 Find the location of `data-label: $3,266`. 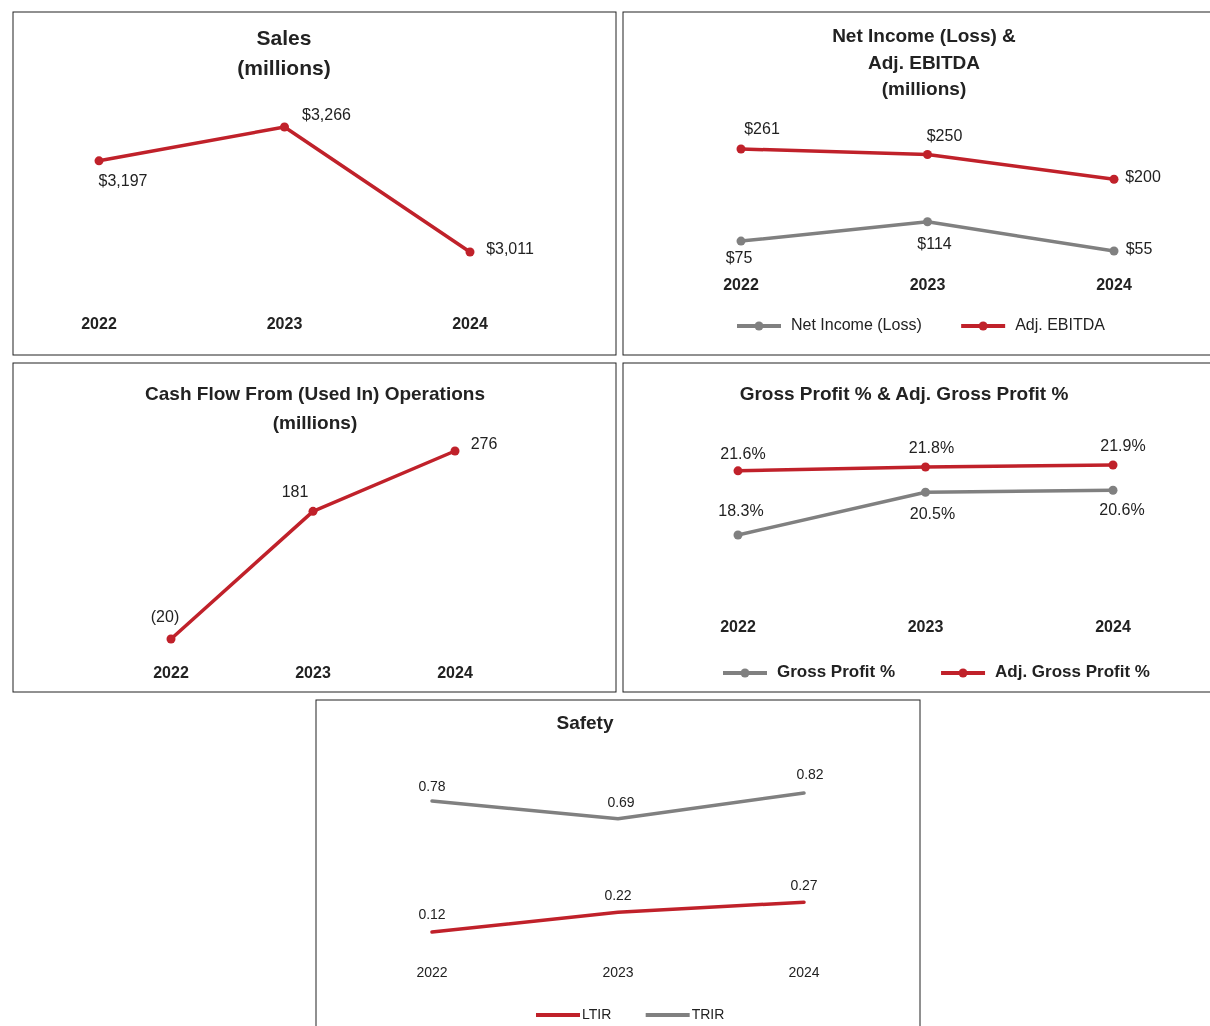

data-label: $3,266 is located at coordinates (327, 115).